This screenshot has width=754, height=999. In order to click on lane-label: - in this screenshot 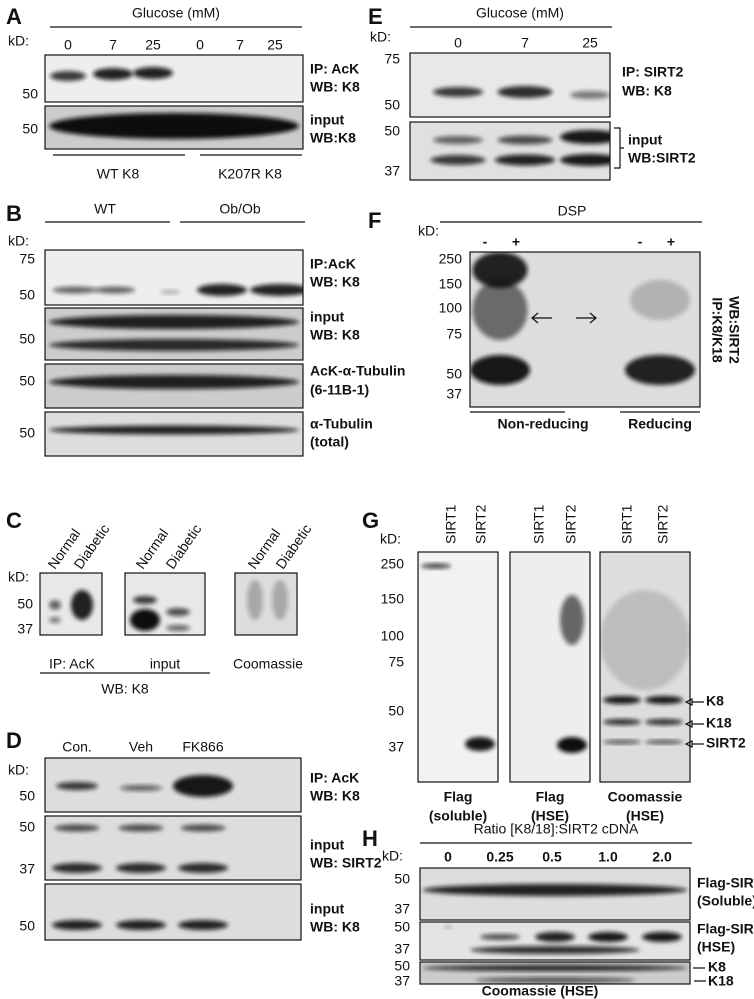, I will do `click(485, 242)`.